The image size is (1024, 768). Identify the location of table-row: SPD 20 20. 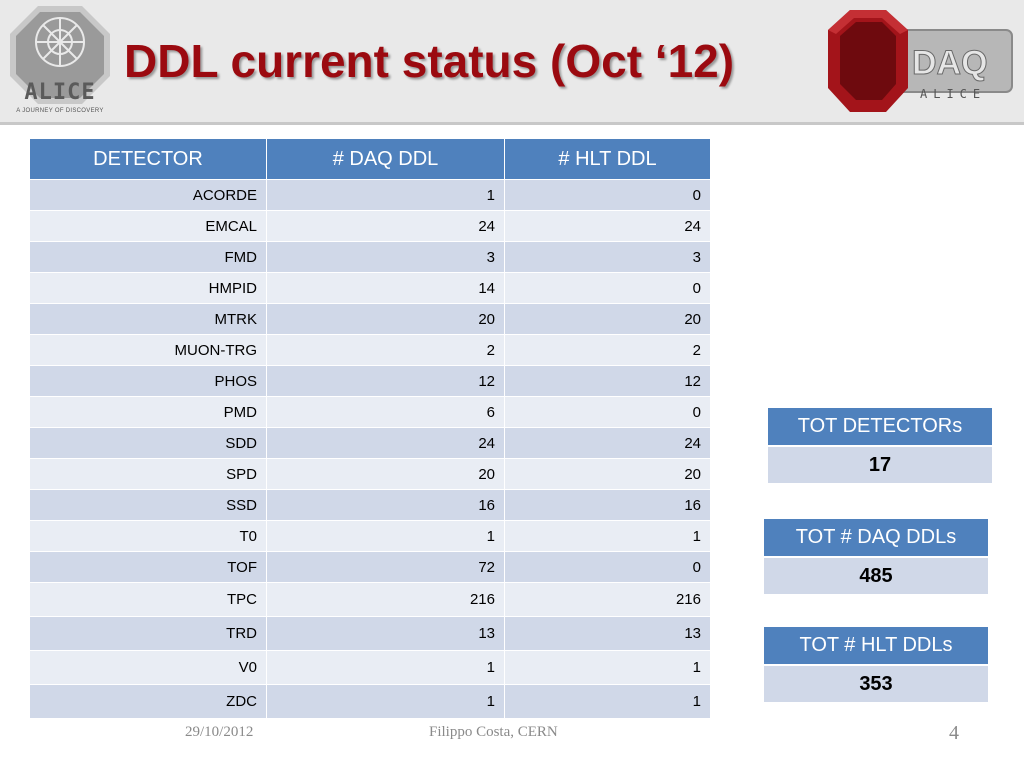
(370, 474).